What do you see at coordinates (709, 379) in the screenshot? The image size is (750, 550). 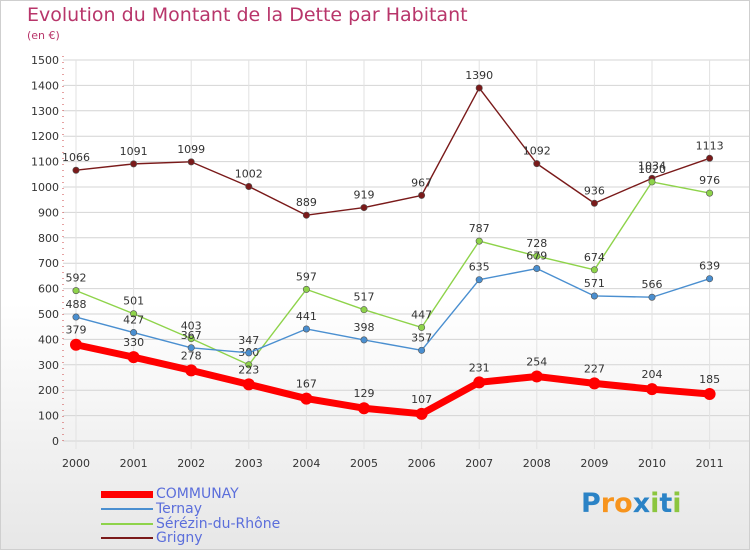 I see `data-label: 185` at bounding box center [709, 379].